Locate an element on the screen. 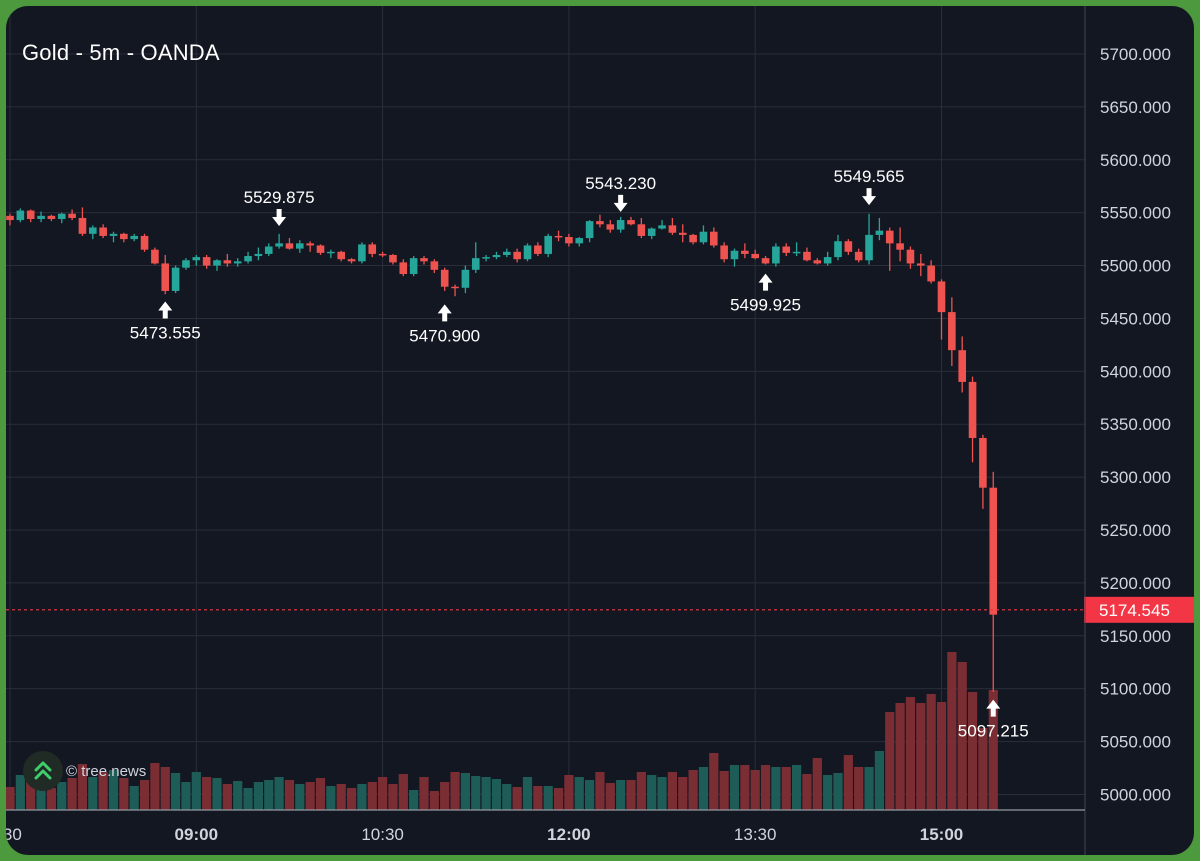 This screenshot has height=861, width=1200. tree-news-logo-icon is located at coordinates (43, 771).